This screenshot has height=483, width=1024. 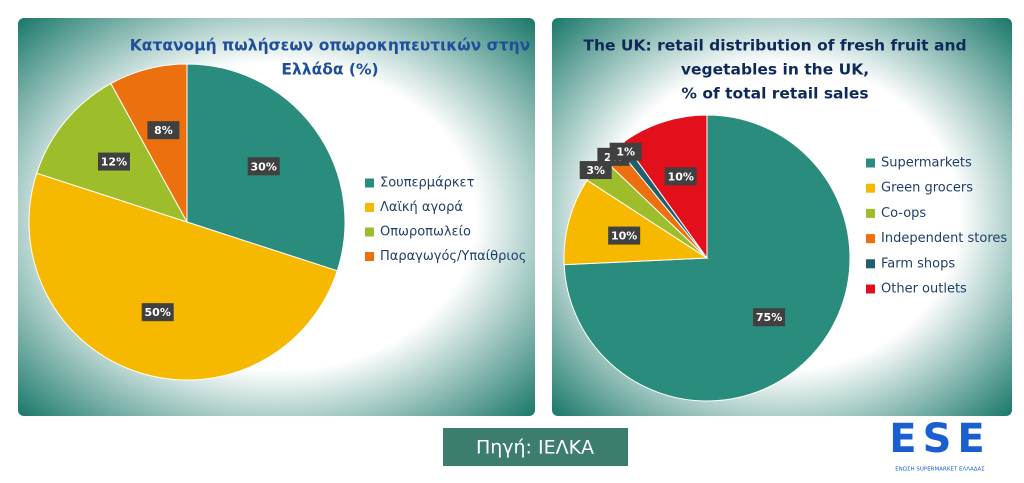 I want to click on value-label: 3%, so click(x=595, y=170).